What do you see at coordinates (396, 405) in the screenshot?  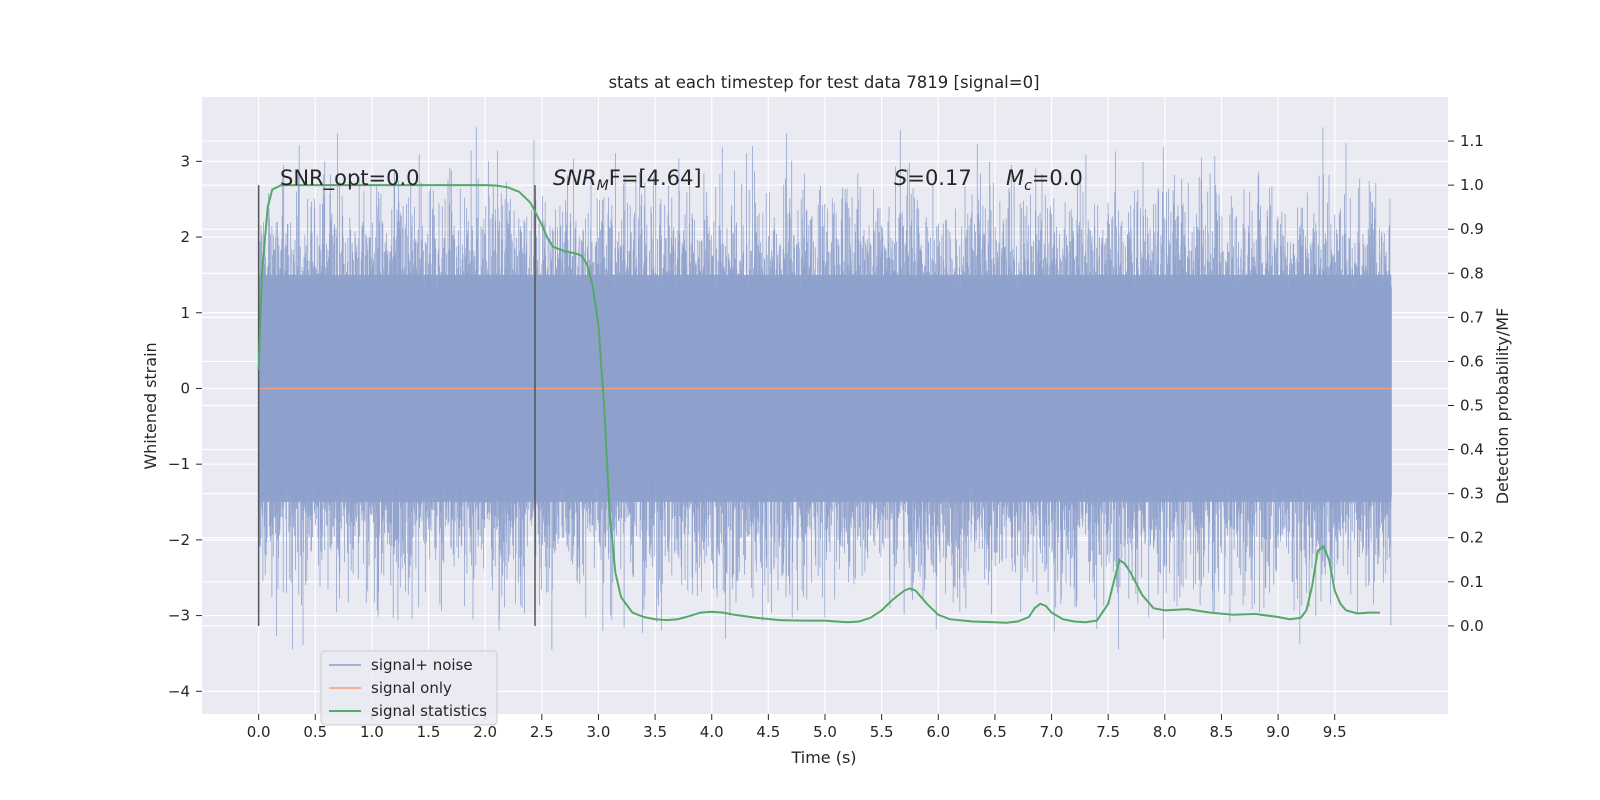 I see `vertical-markers` at bounding box center [396, 405].